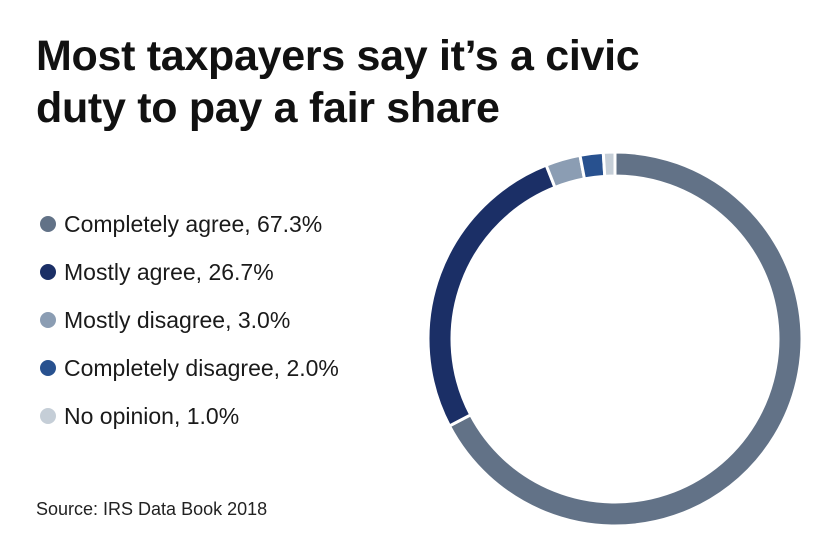 The width and height of the screenshot is (840, 547). Describe the element at coordinates (169, 271) in the screenshot. I see `legend-label-mostly-agree: Mostly agree, 26.7%` at that location.